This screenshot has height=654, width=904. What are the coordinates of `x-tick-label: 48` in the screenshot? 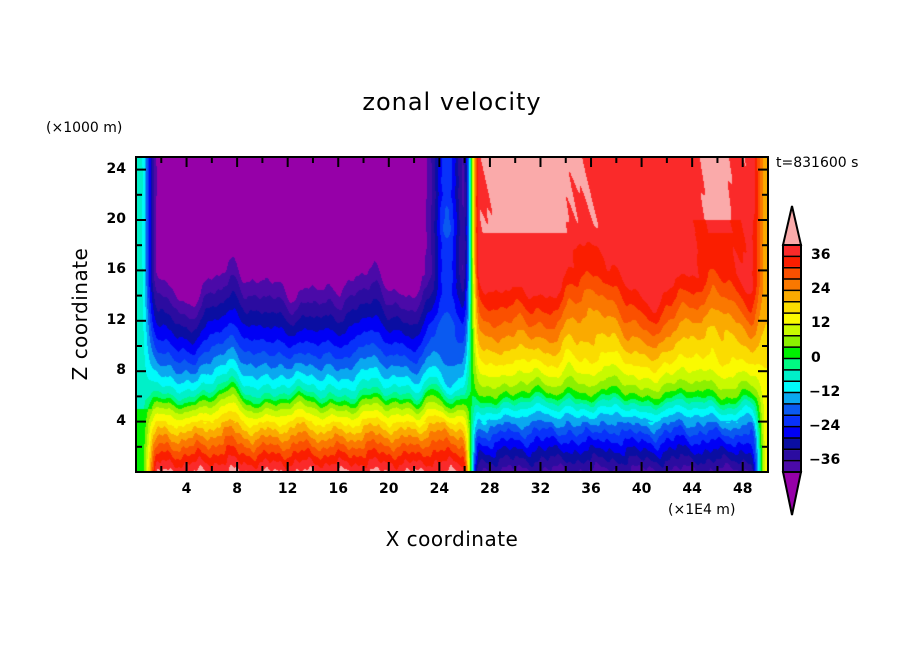 It's located at (742, 489).